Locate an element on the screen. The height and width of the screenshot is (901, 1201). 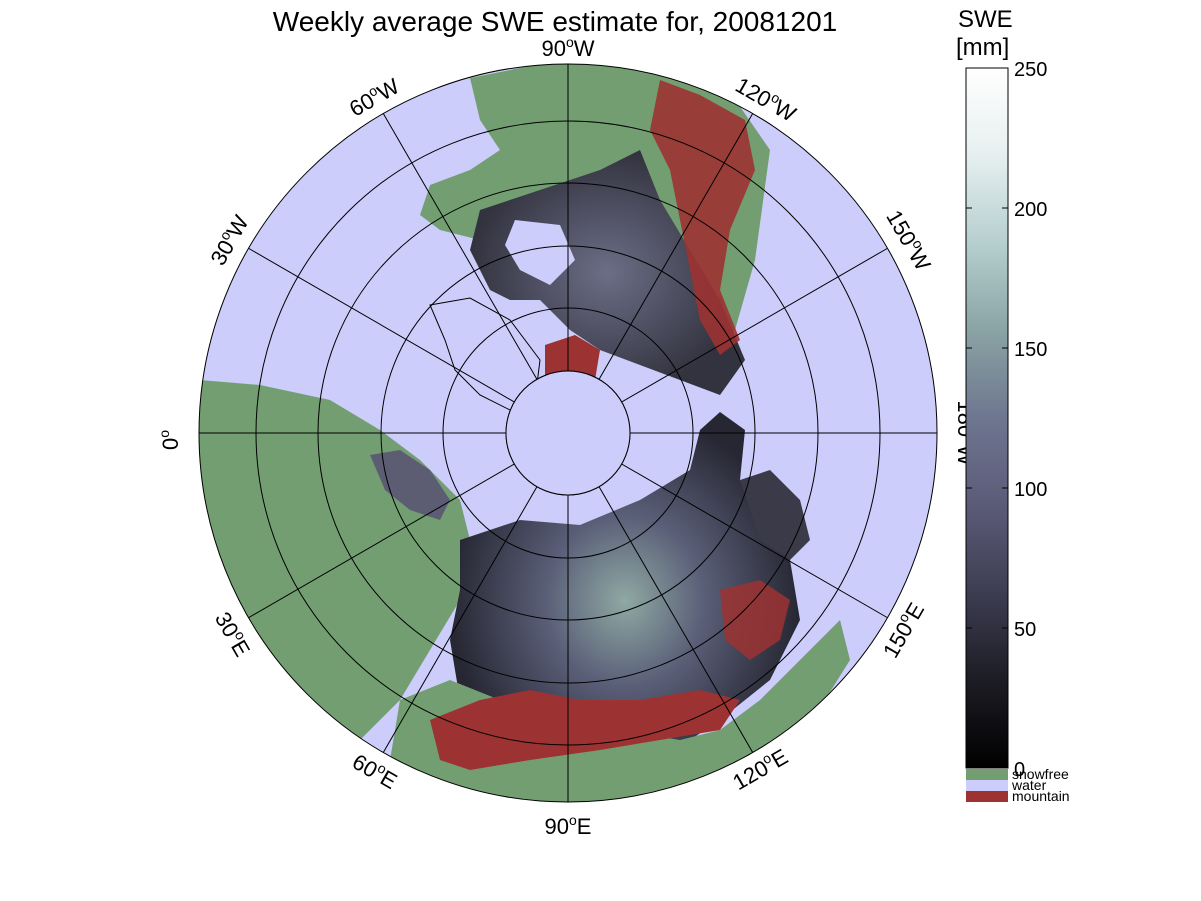
colorbar-tick-label: 100 is located at coordinates (1030, 490).